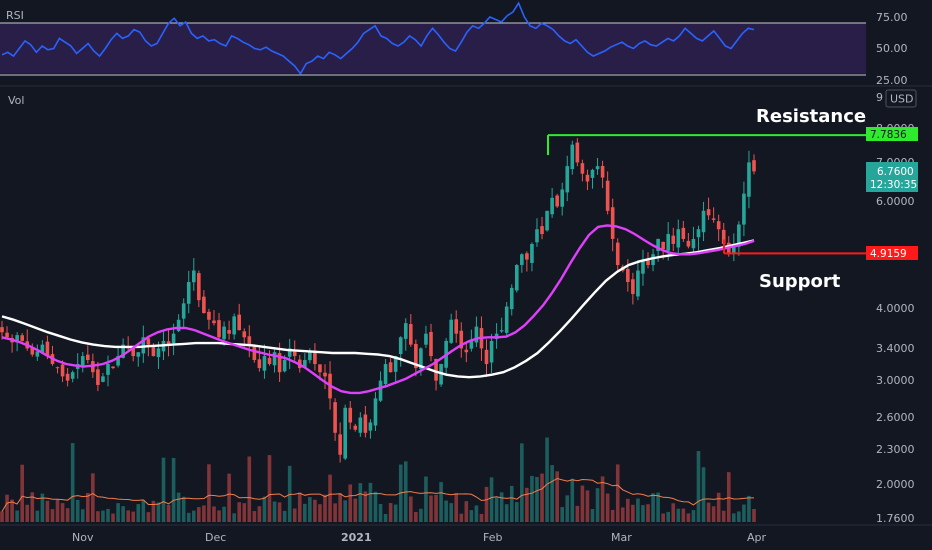 The height and width of the screenshot is (550, 932). Describe the element at coordinates (800, 281) in the screenshot. I see `support-label: Support` at that location.